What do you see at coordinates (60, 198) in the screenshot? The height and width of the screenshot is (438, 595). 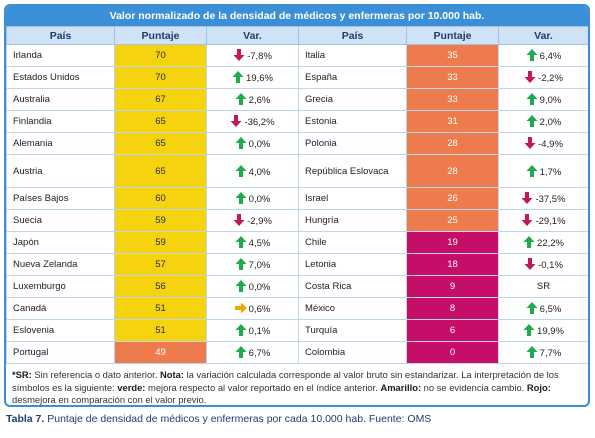 I see `country-cell: Países Bajos` at bounding box center [60, 198].